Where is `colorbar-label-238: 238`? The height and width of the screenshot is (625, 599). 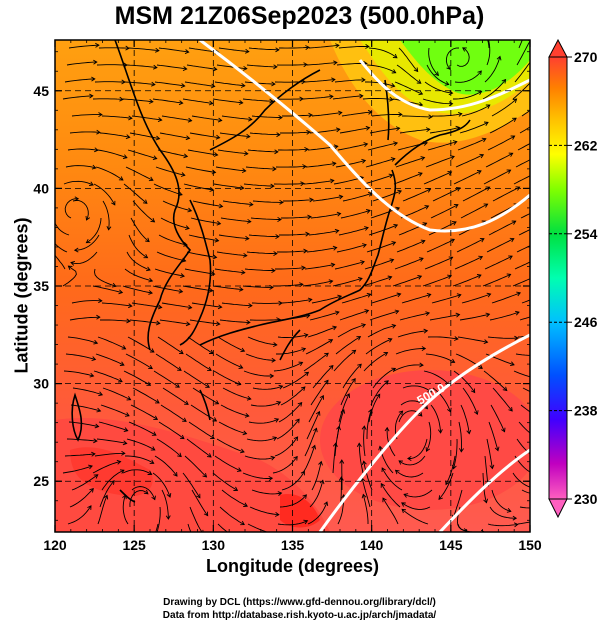
colorbar-label-238: 238 is located at coordinates (586, 411).